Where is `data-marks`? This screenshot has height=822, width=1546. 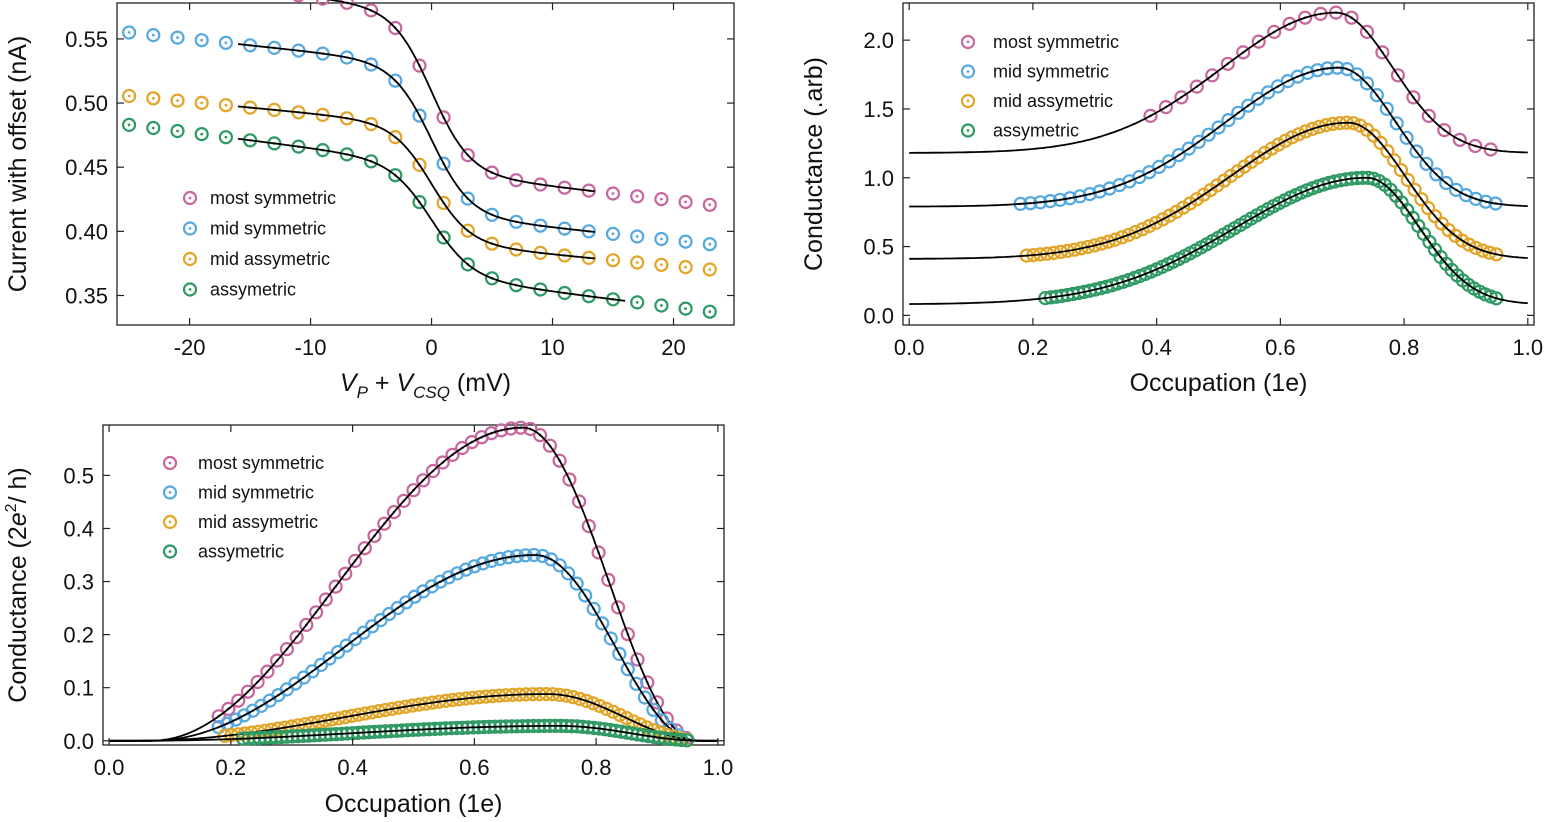
data-marks is located at coordinates (419, 159).